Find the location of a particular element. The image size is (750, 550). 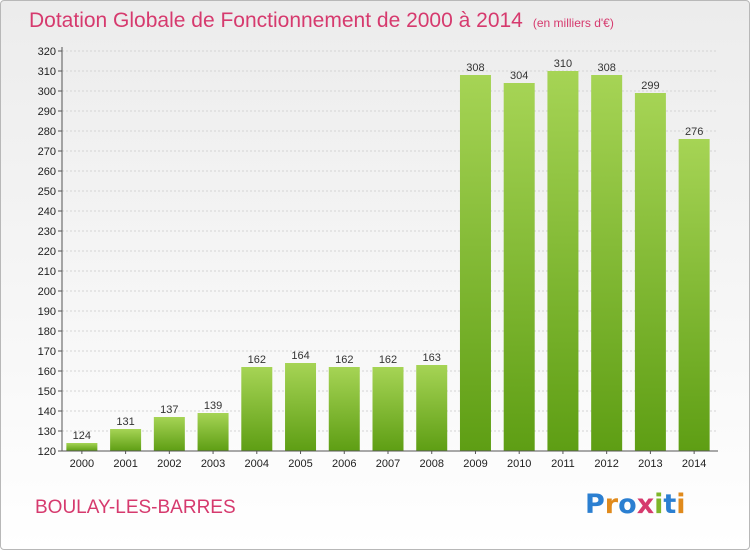

y-tick-label: 310 is located at coordinates (47, 72).